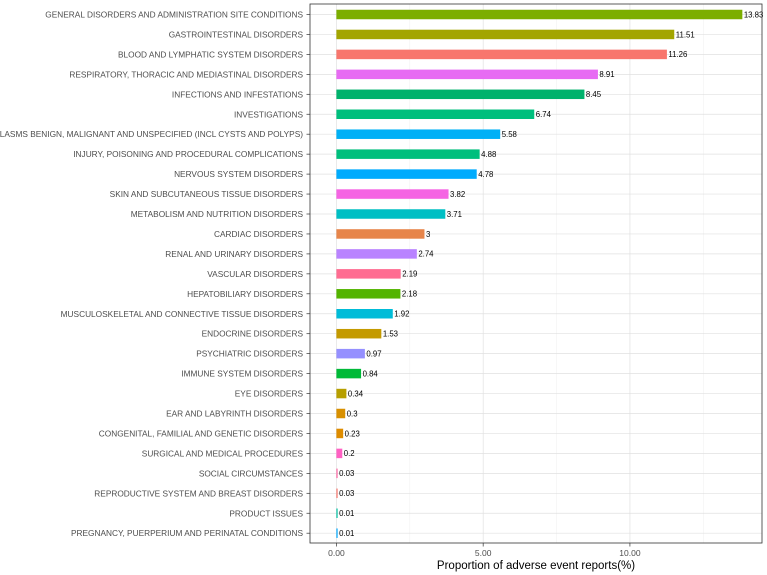 The width and height of the screenshot is (767, 575). Describe the element at coordinates (390, 334) in the screenshot. I see `value-label: 1.53` at that location.